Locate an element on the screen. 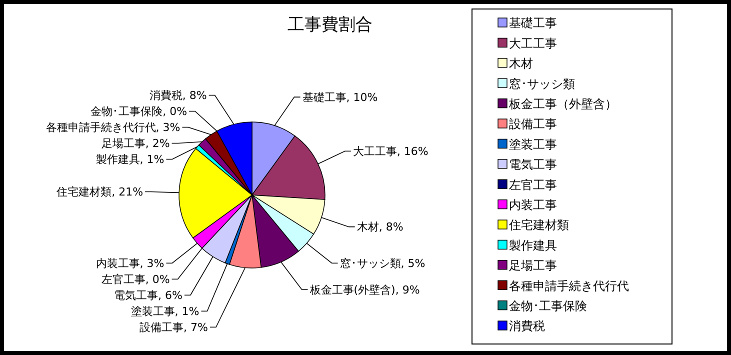  data-label: 製作建具, 1% is located at coordinates (130, 159).